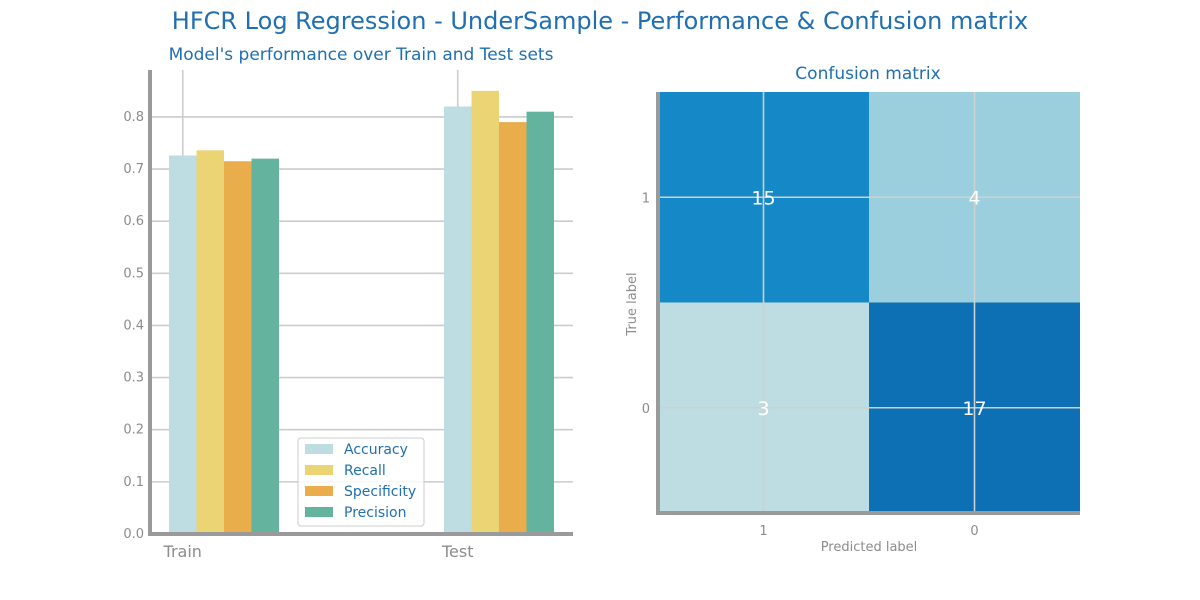 The image size is (1200, 600). What do you see at coordinates (133, 325) in the screenshot?
I see `y-tick-label: 0.4` at bounding box center [133, 325].